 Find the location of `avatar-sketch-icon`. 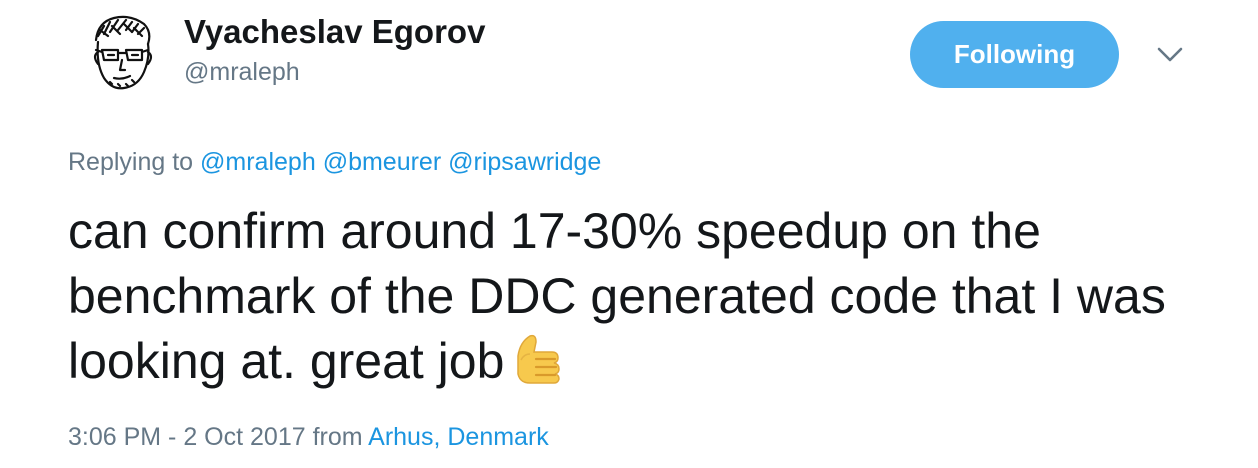

avatar-sketch-icon is located at coordinates (121, 53).